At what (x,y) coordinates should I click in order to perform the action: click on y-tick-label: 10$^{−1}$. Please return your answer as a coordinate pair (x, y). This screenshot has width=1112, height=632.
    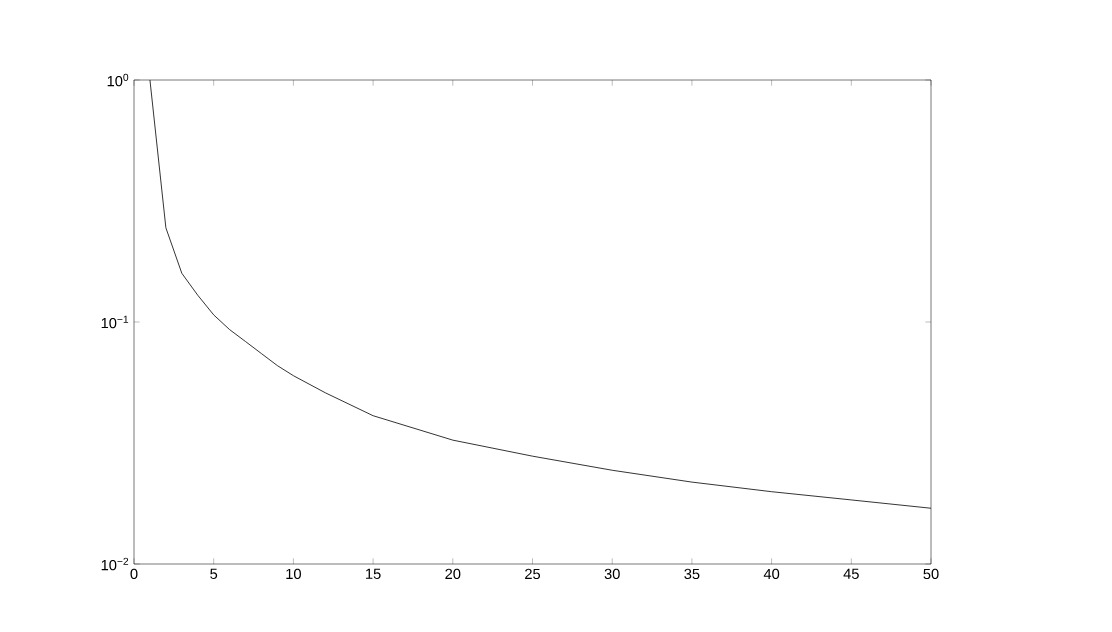
    Looking at the image, I should click on (115, 322).